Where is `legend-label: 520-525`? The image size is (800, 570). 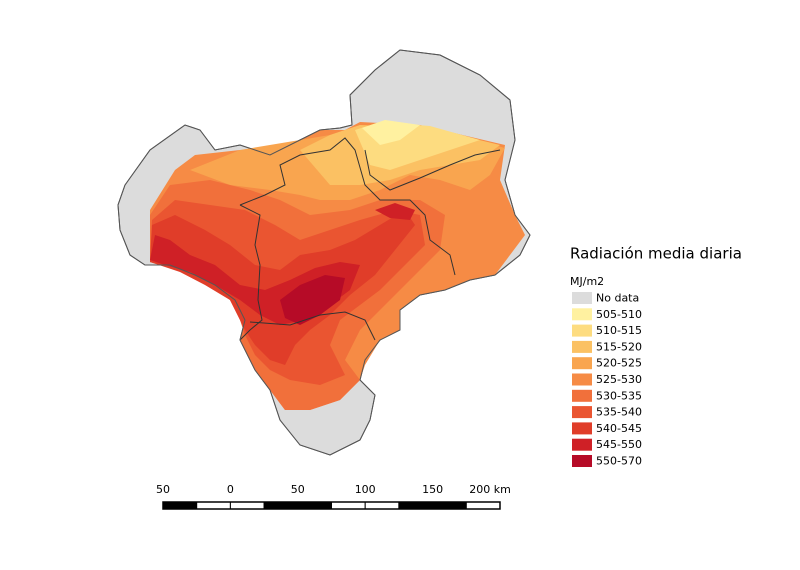
legend-label: 520-525 is located at coordinates (619, 363).